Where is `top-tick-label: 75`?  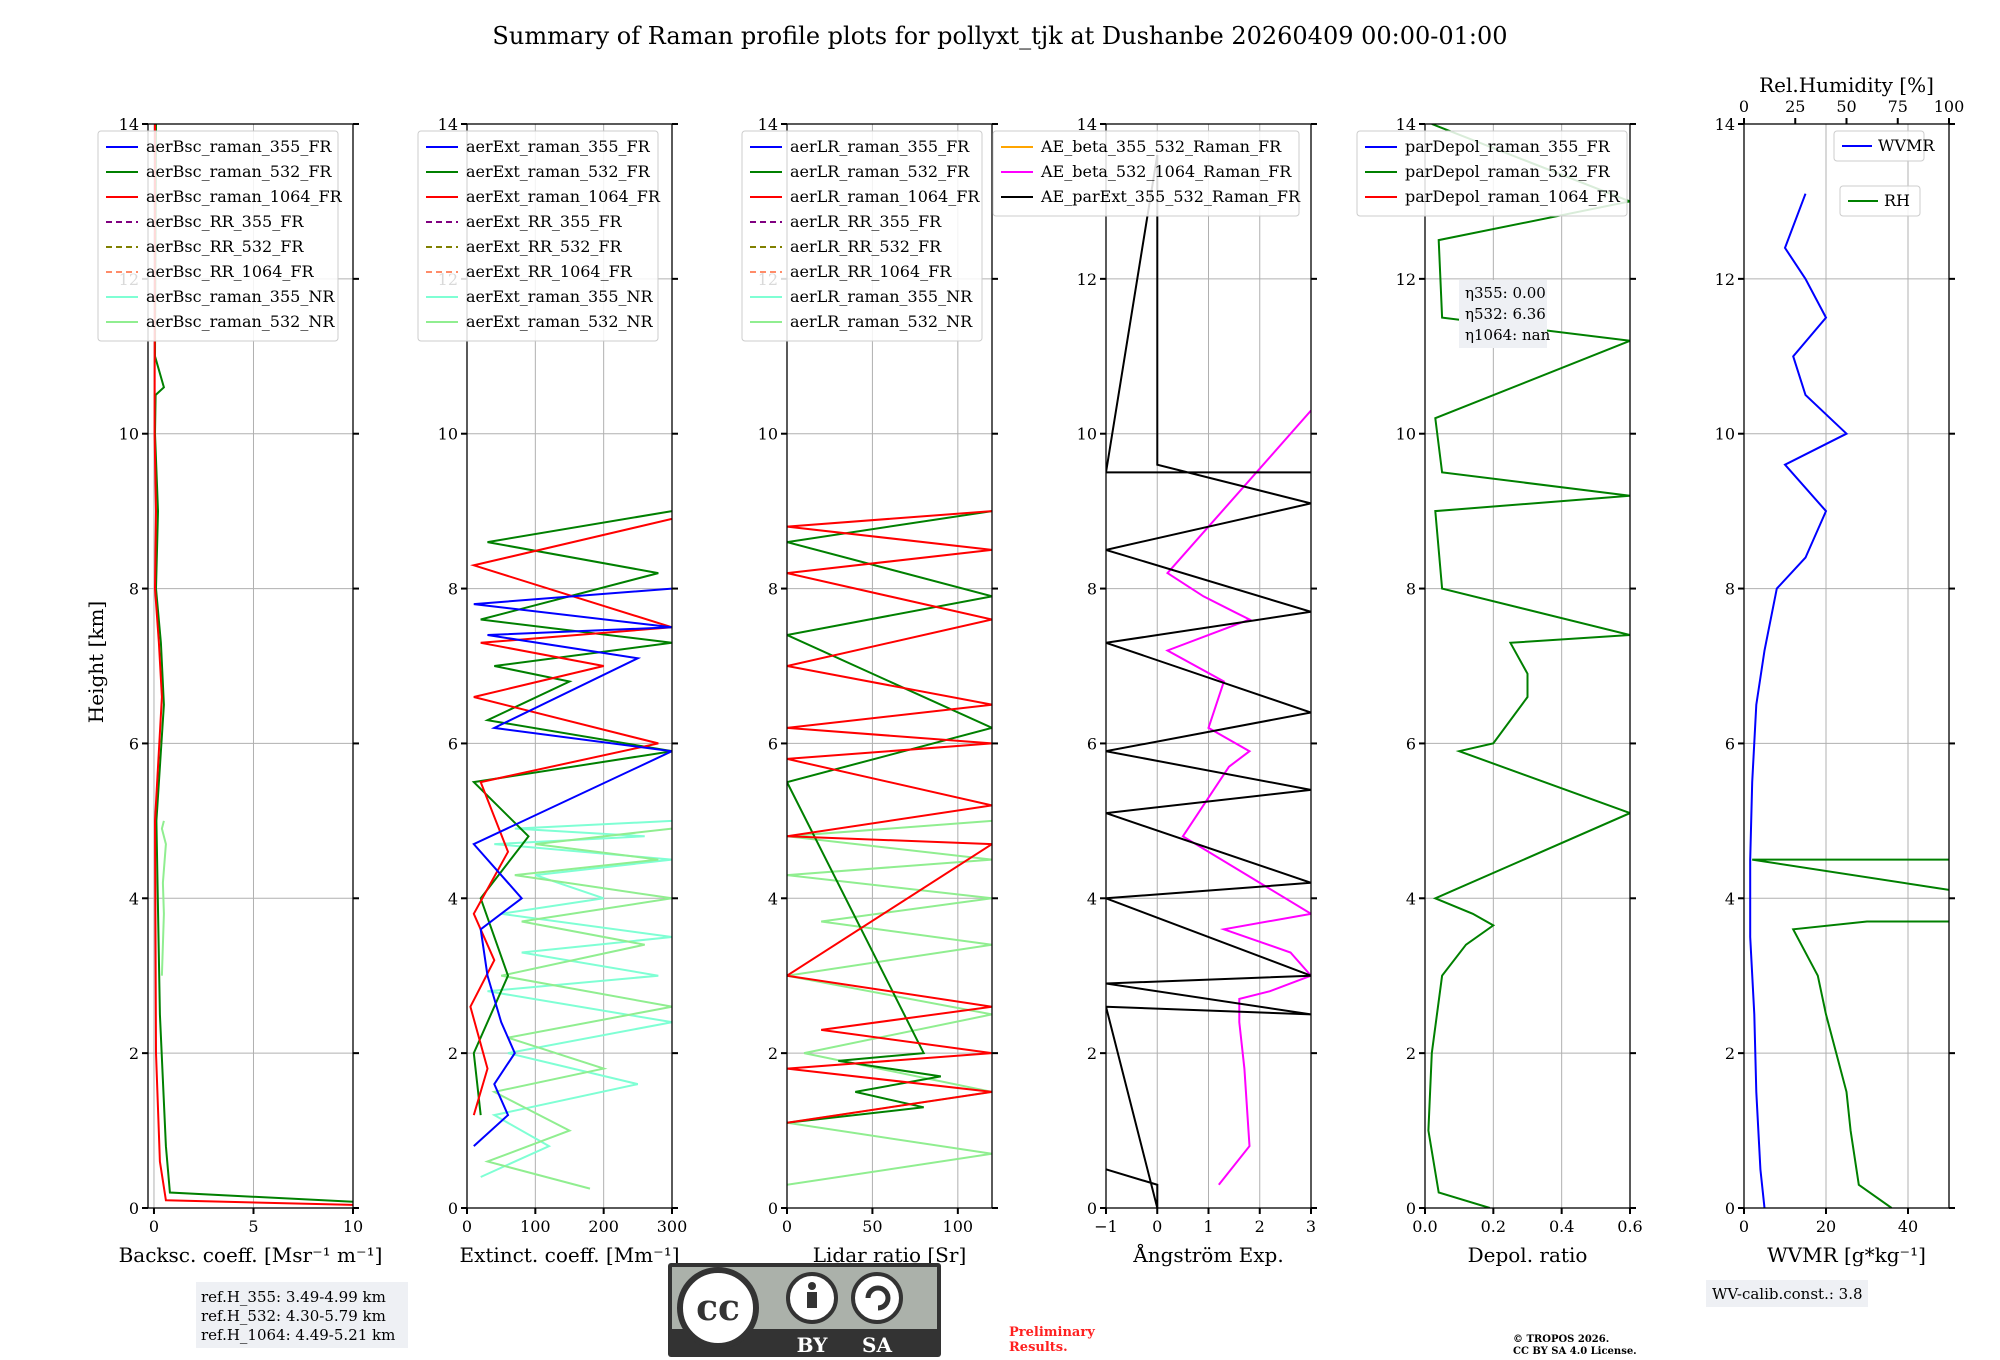
top-tick-label: 75 is located at coordinates (1898, 106).